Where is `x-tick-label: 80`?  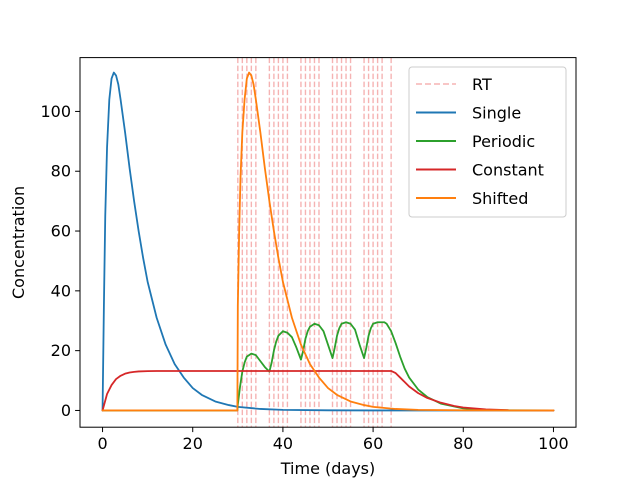 x-tick-label: 80 is located at coordinates (463, 443).